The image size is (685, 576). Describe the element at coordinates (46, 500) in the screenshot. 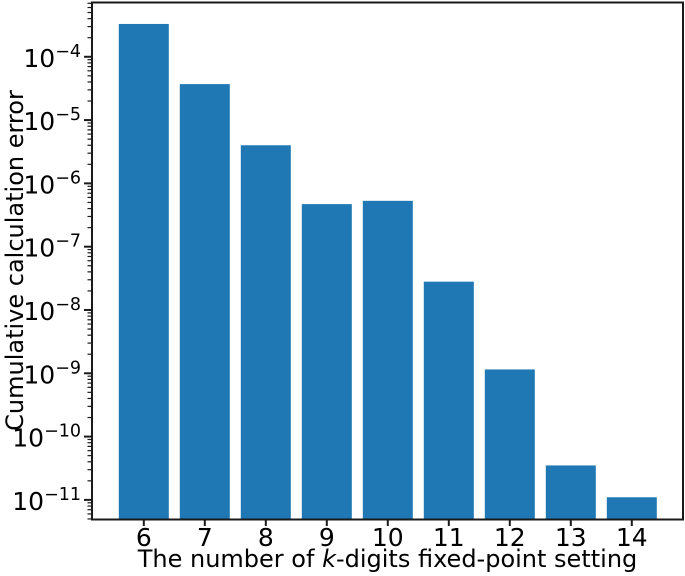

I see `y-tick-label: 10⁻¹¹` at that location.